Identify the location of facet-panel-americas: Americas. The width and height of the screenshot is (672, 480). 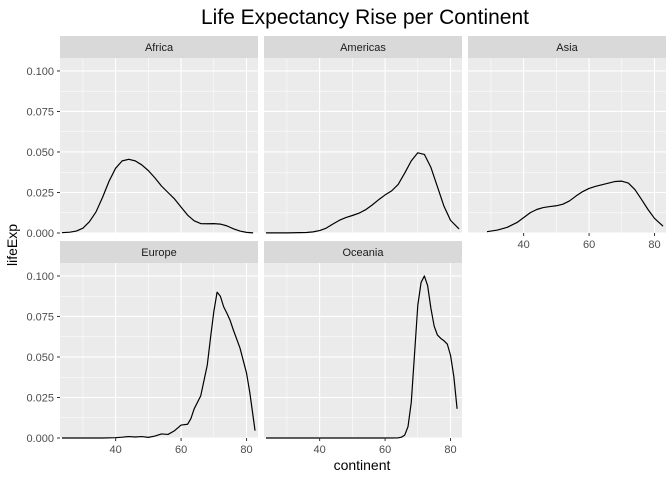
(363, 135).